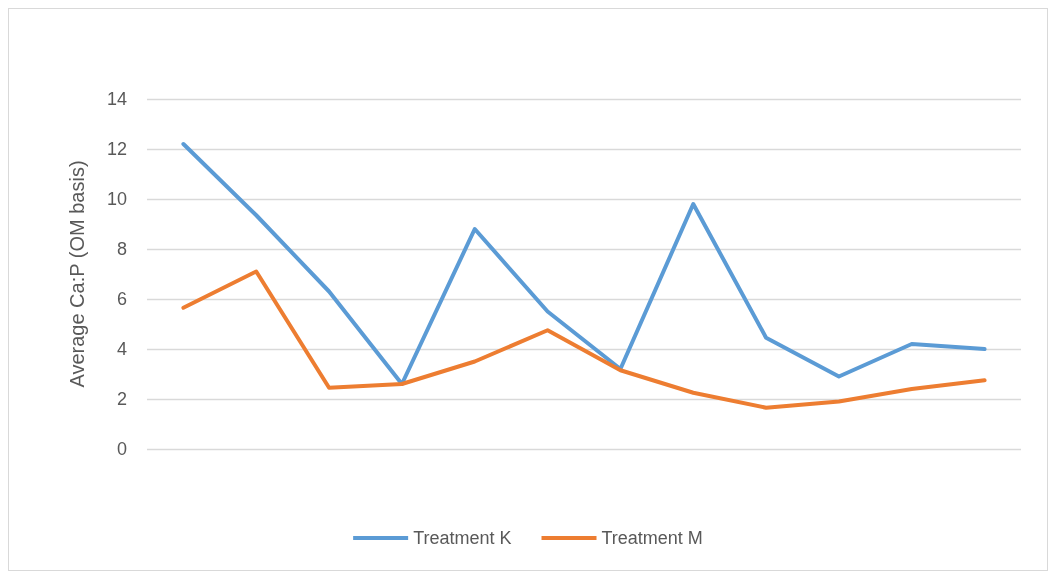 The width and height of the screenshot is (1058, 579). I want to click on y-tick-label: 14, so click(116, 99).